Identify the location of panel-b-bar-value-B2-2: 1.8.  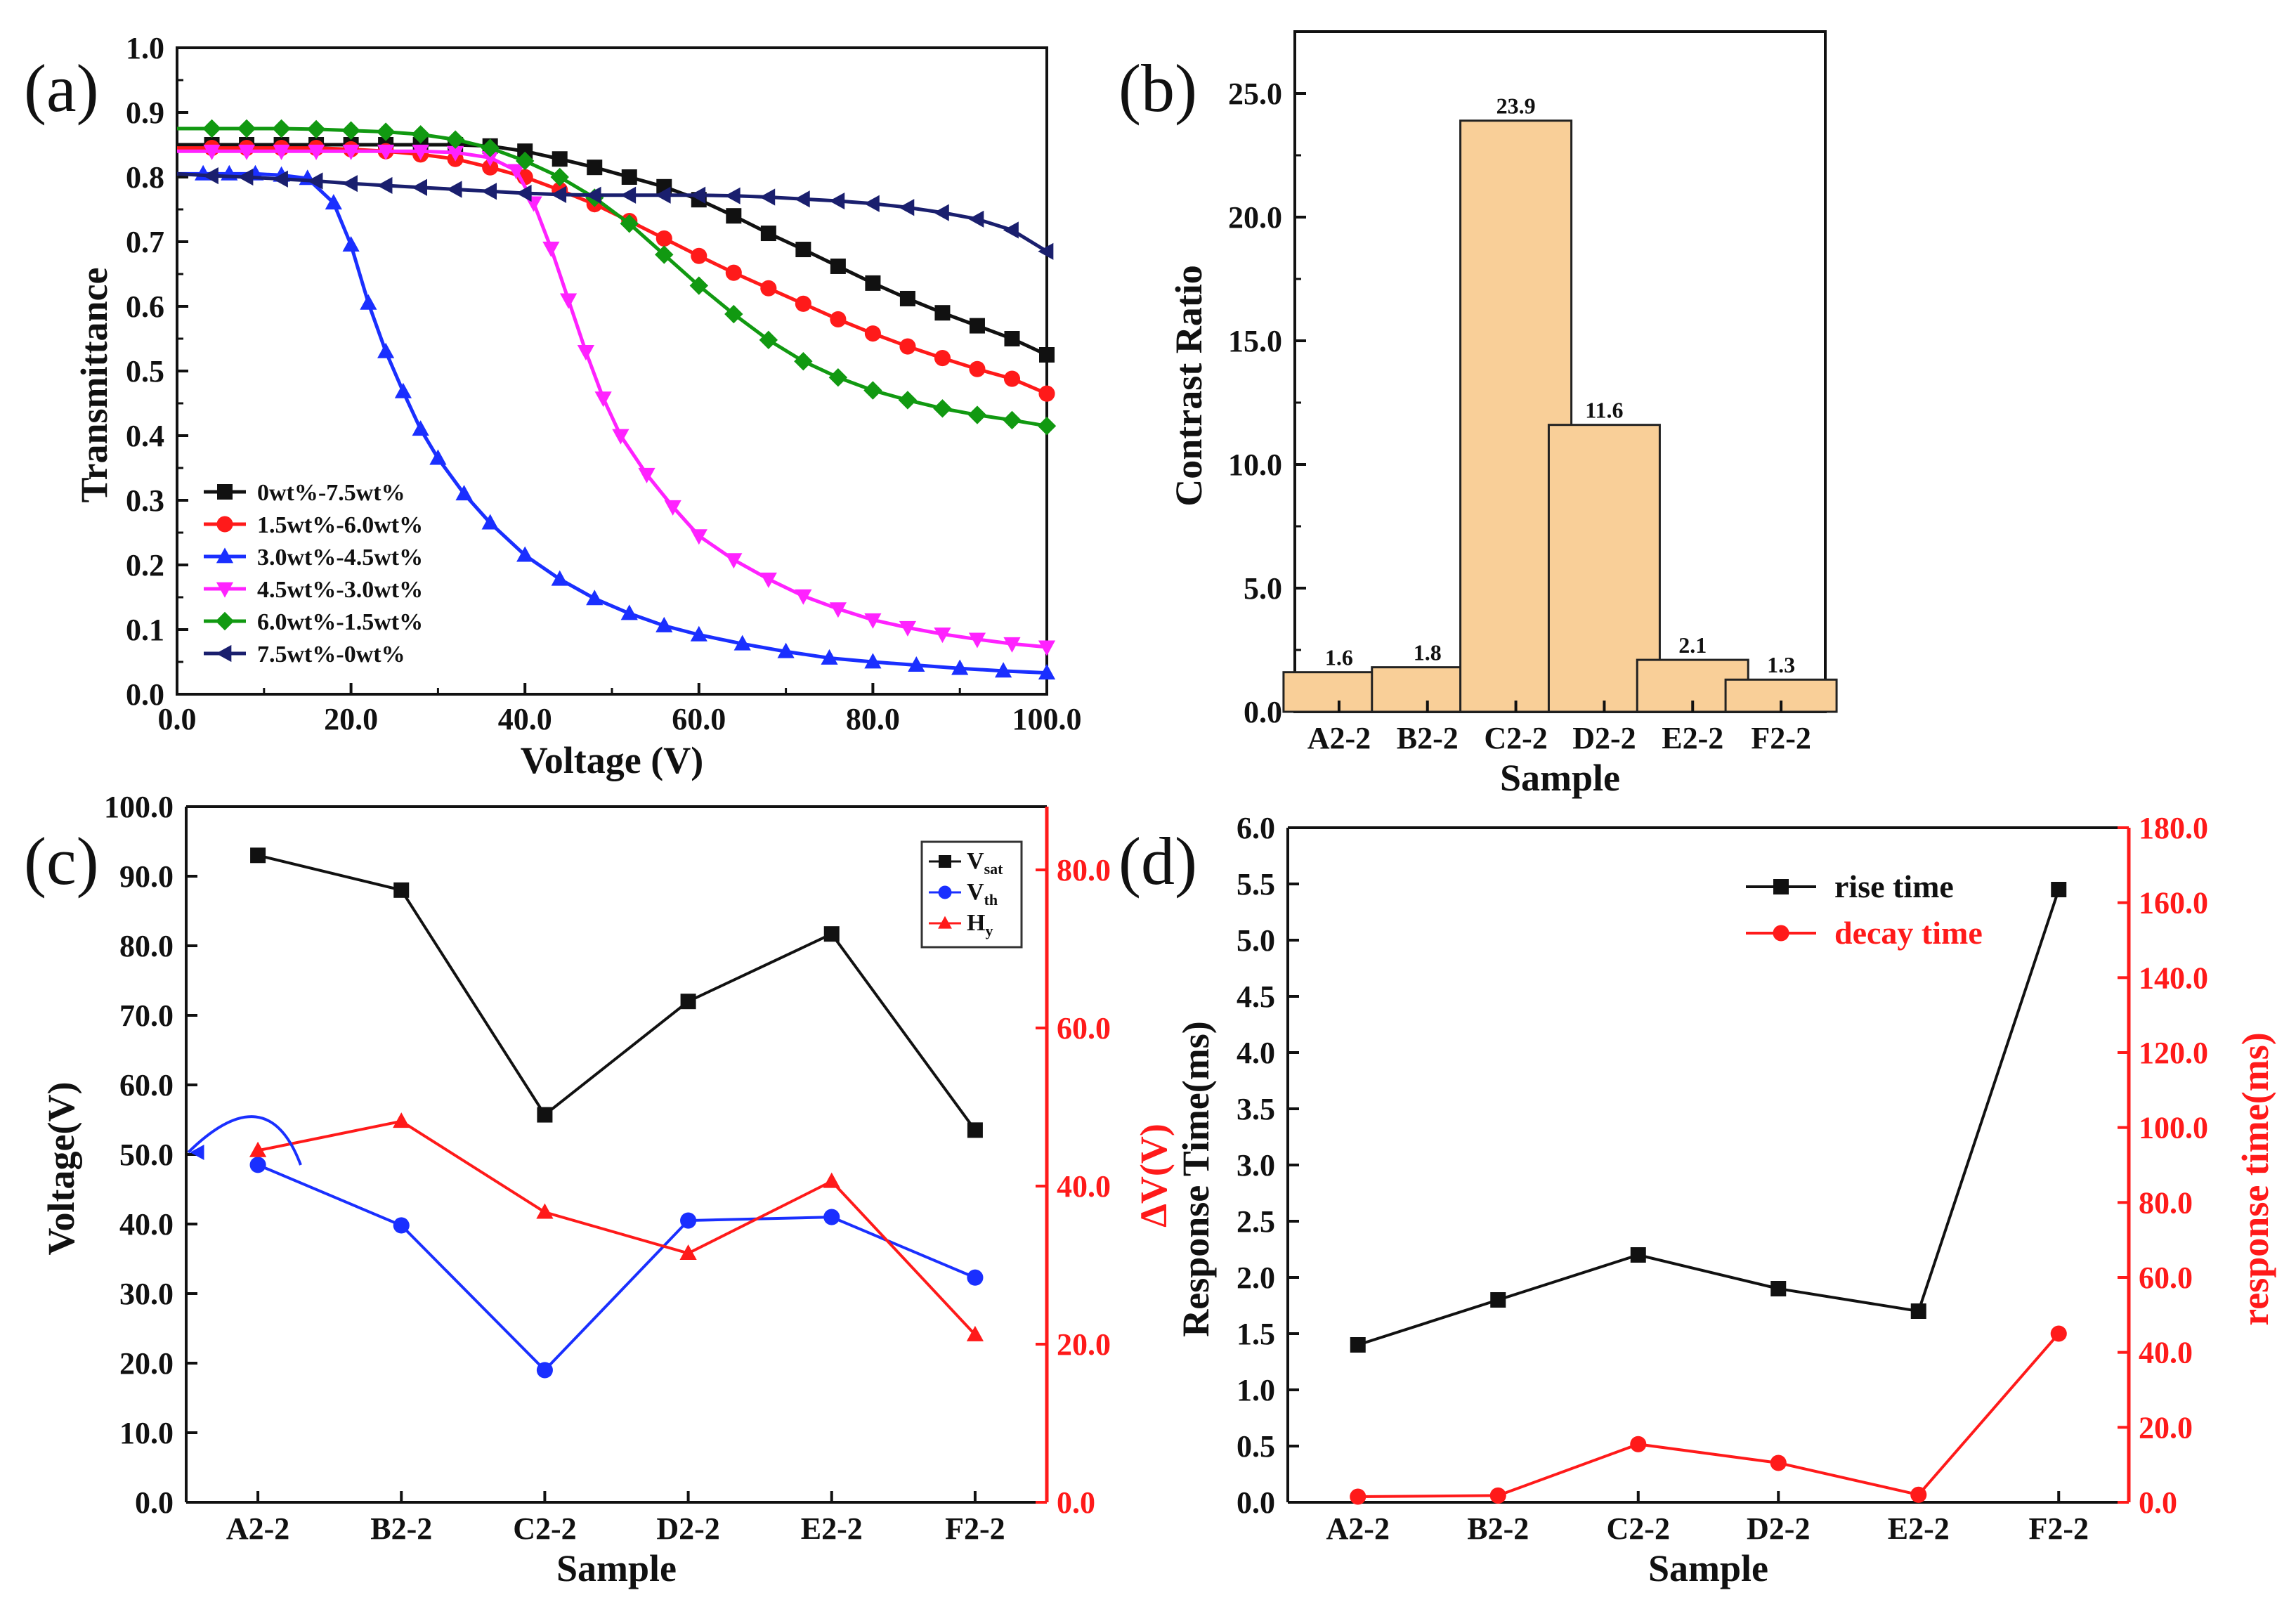
(1428, 652).